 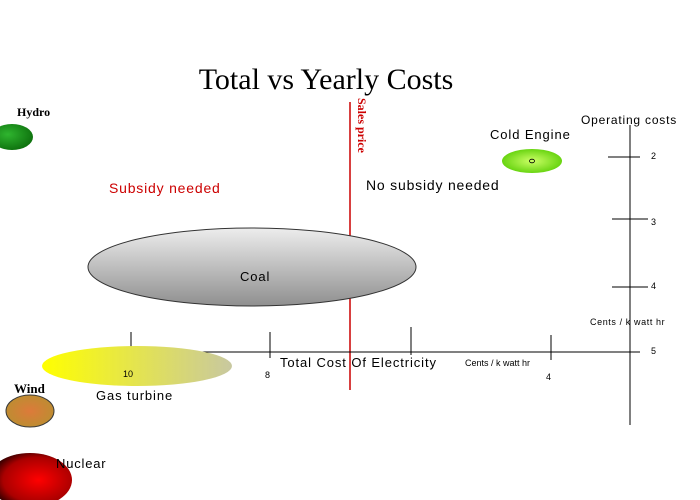 I want to click on total-cost-axis-unit: Cents / k watt hr, so click(x=497, y=363).